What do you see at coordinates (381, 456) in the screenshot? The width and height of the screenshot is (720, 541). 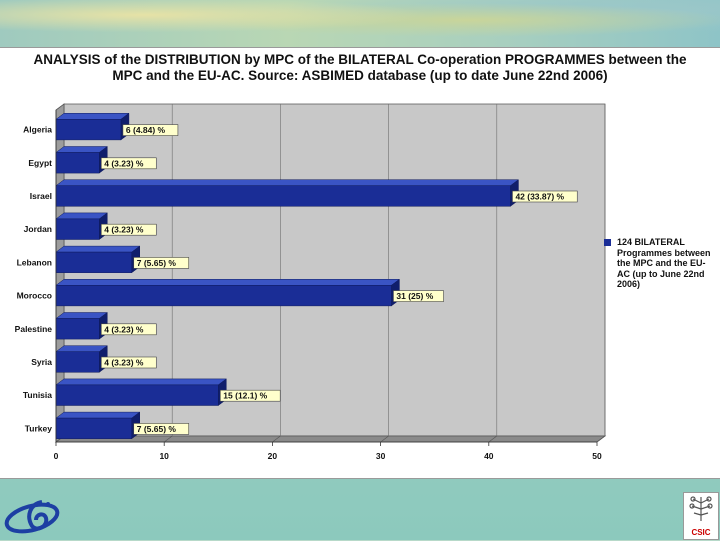 I see `x-tick-label-3: 30` at bounding box center [381, 456].